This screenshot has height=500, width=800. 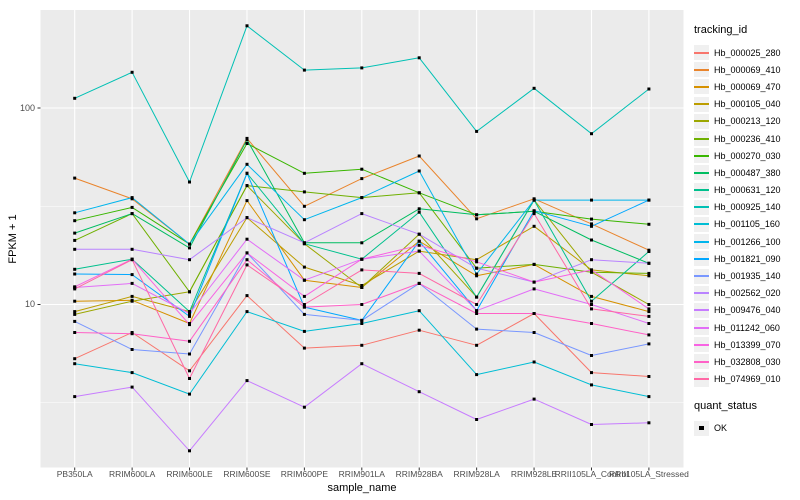 I want to click on legend-item-label: Hb_000069_470, so click(x=747, y=86).